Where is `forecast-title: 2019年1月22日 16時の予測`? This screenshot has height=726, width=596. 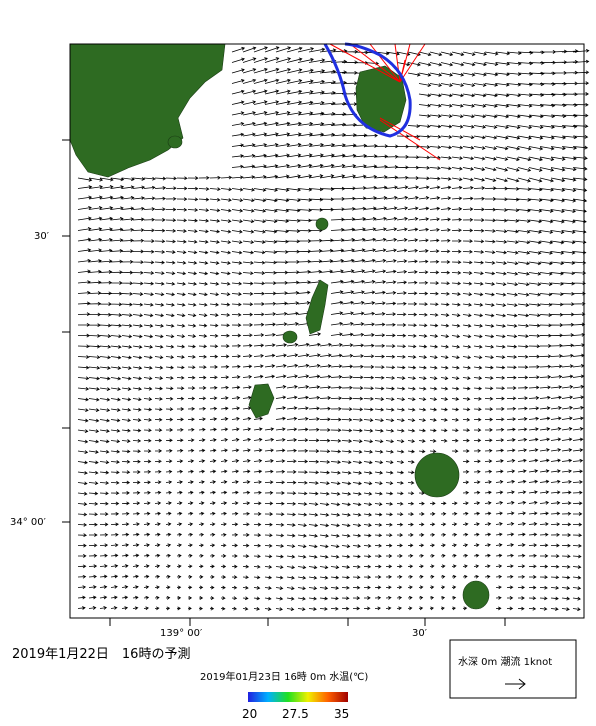
forecast-title: 2019年1月22日 16時の予測 is located at coordinates (101, 654).